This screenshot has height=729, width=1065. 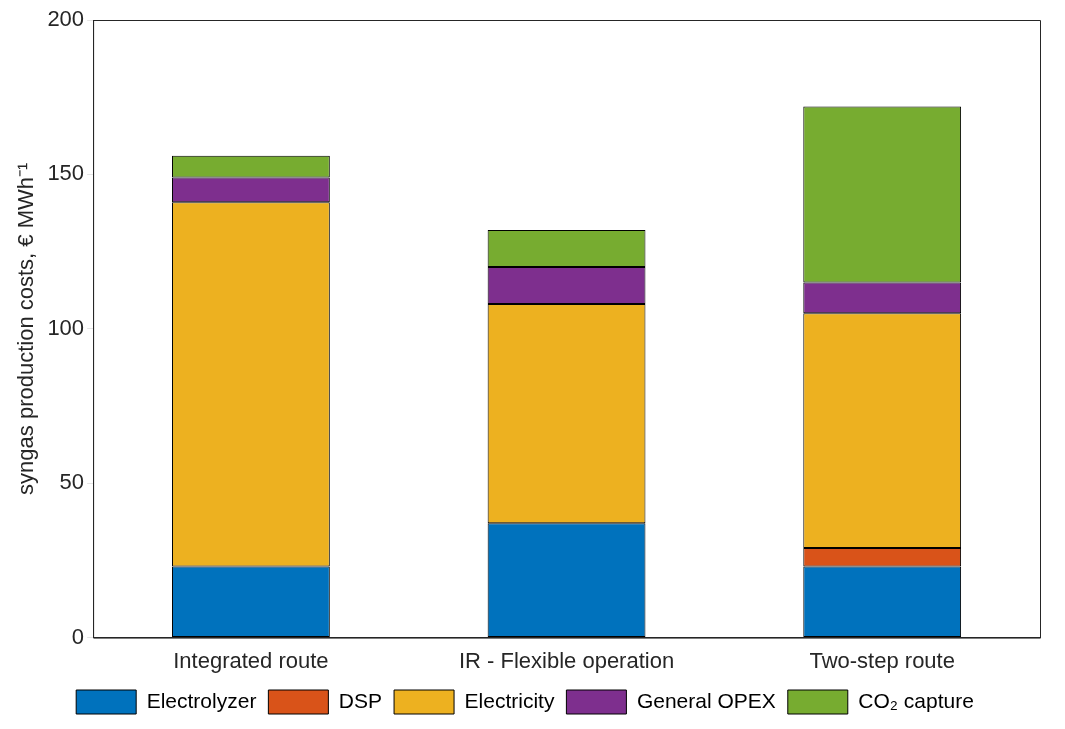 What do you see at coordinates (360, 700) in the screenshot?
I see `legend-label: DSP` at bounding box center [360, 700].